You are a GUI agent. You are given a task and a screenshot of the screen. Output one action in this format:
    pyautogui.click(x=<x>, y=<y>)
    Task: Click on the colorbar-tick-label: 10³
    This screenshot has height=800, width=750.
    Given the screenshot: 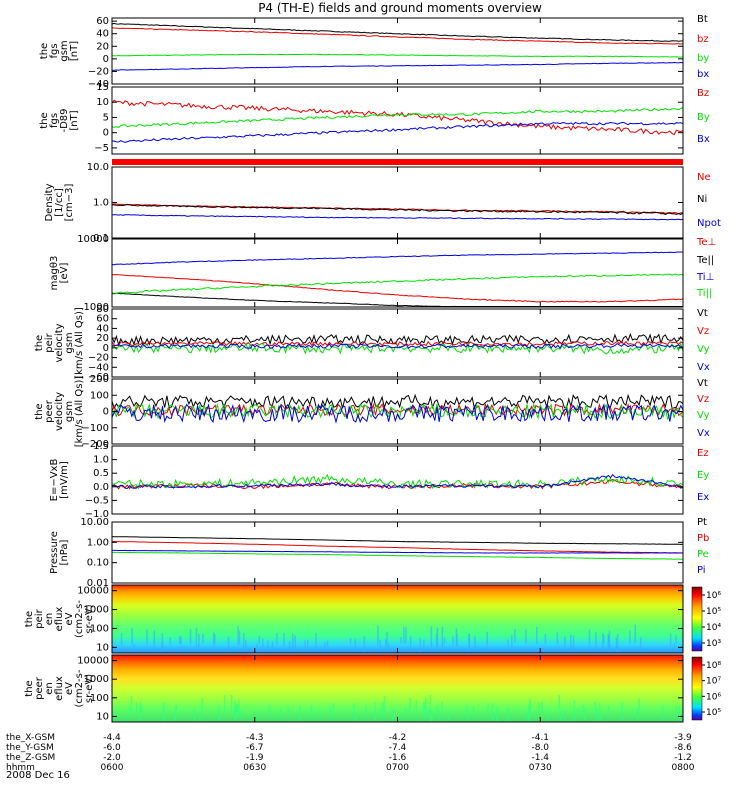 What is the action you would take?
    pyautogui.click(x=713, y=644)
    